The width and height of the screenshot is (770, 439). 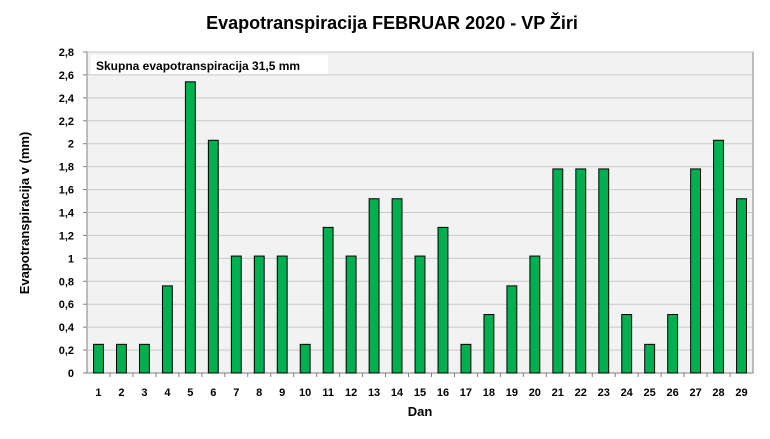 I want to click on x-tick-label: 2, so click(x=121, y=393).